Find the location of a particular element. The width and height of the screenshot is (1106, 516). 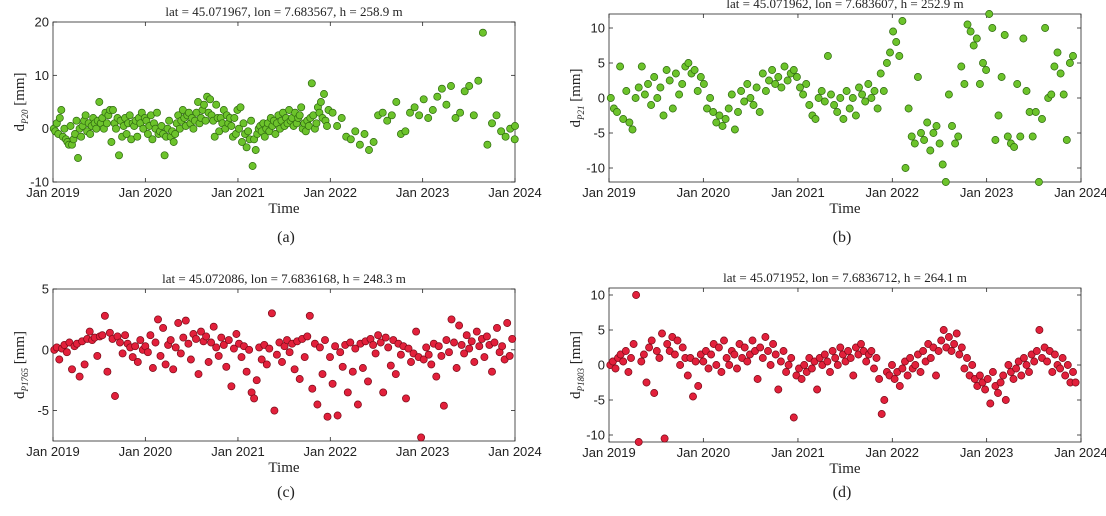

x-tick-label: Jan 2019 is located at coordinates (609, 452).